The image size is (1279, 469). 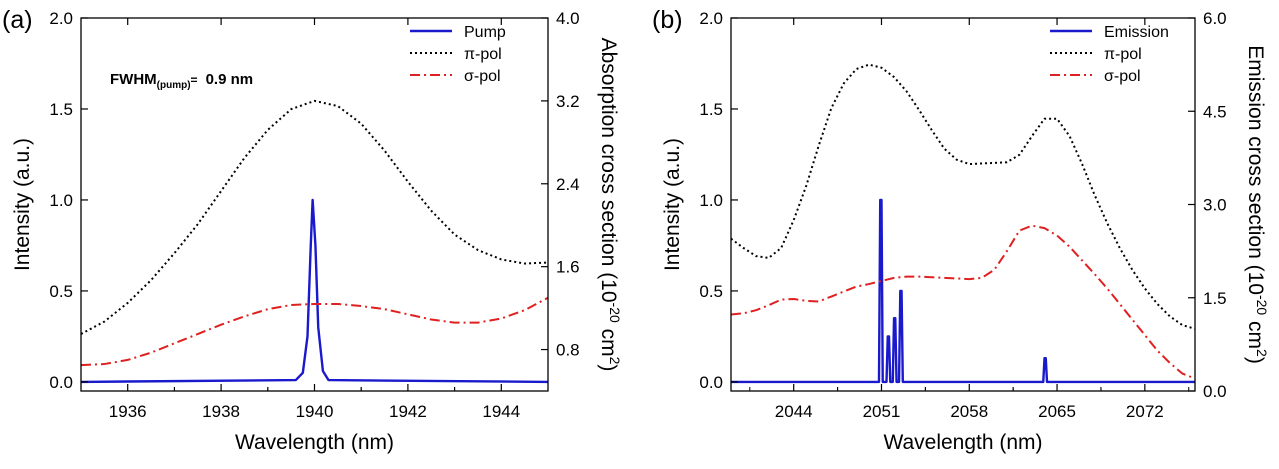 I want to click on y2-axis-label: Absorption cross section (10-20 cm2), so click(x=610, y=205).